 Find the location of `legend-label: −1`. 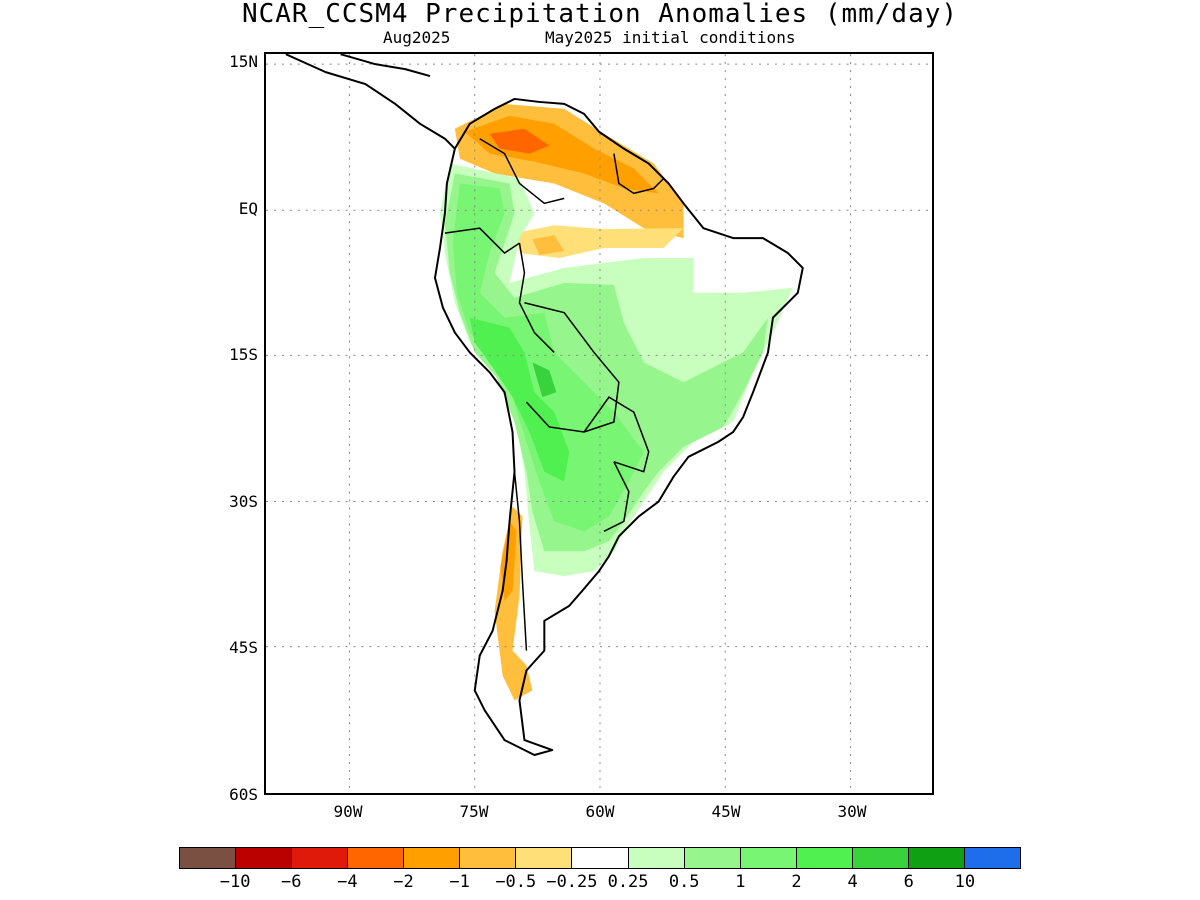

legend-label: −1 is located at coordinates (459, 882).